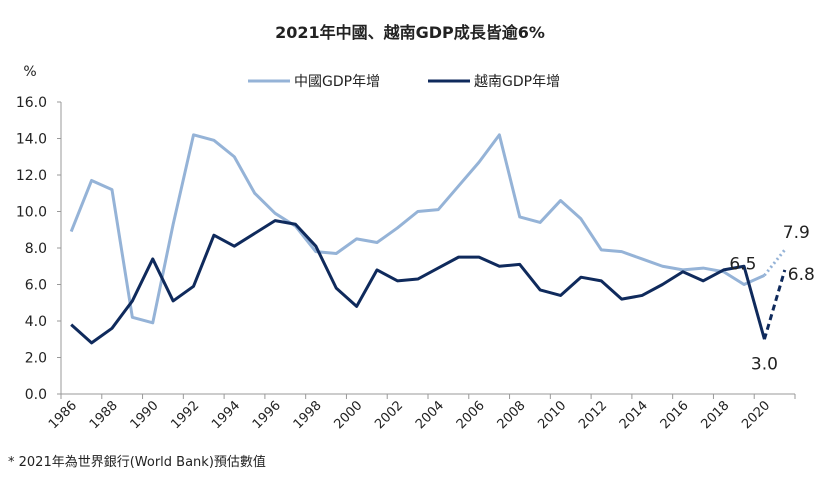 The height and width of the screenshot is (485, 820). Describe the element at coordinates (308, 415) in the screenshot. I see `x-tick-label: 1998` at that location.